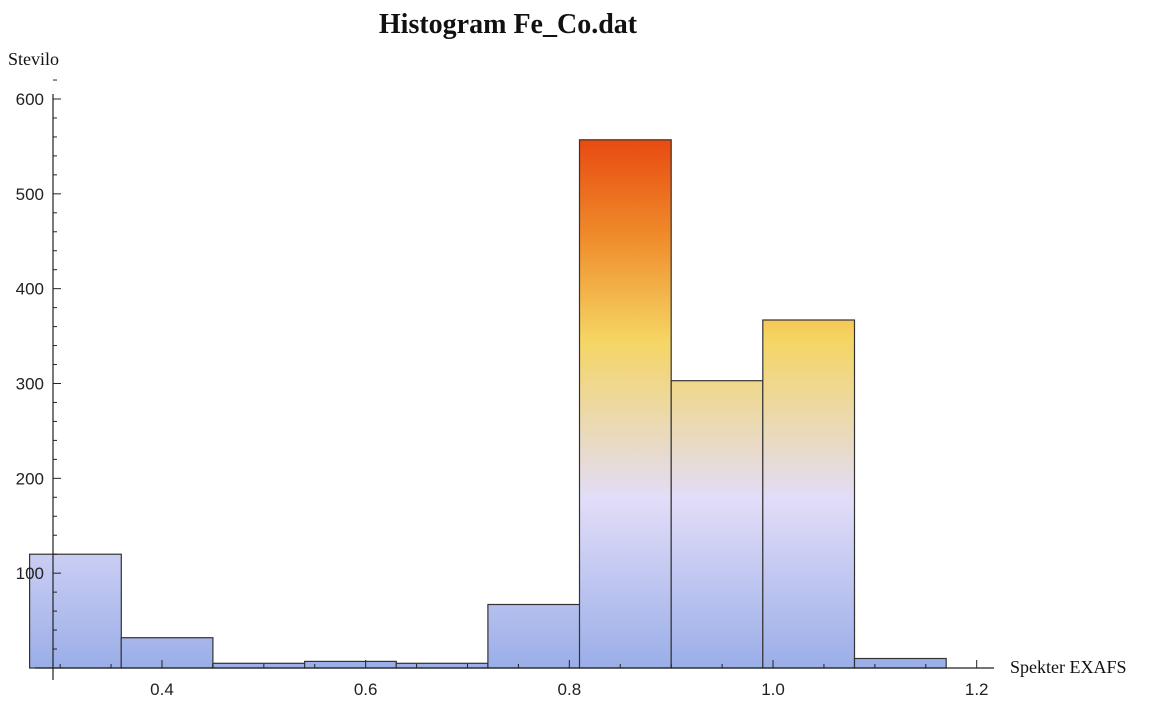 The width and height of the screenshot is (1167, 702). I want to click on chart-title: Histogram Fe_Co.dat, so click(508, 24).